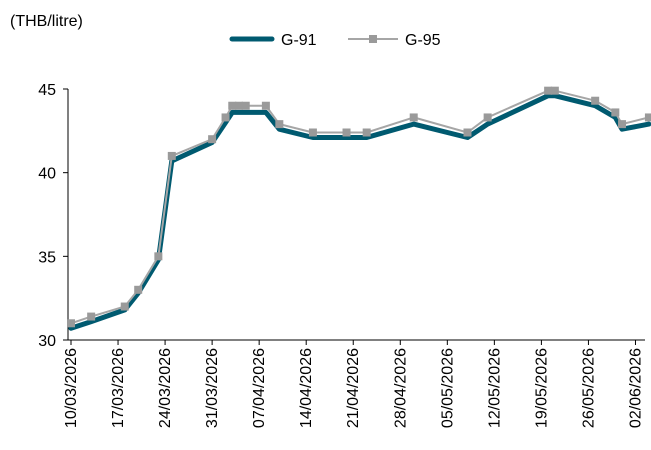 The height and width of the screenshot is (450, 651). What do you see at coordinates (335, 40) in the screenshot?
I see `legend: G-91 G-95` at bounding box center [335, 40].